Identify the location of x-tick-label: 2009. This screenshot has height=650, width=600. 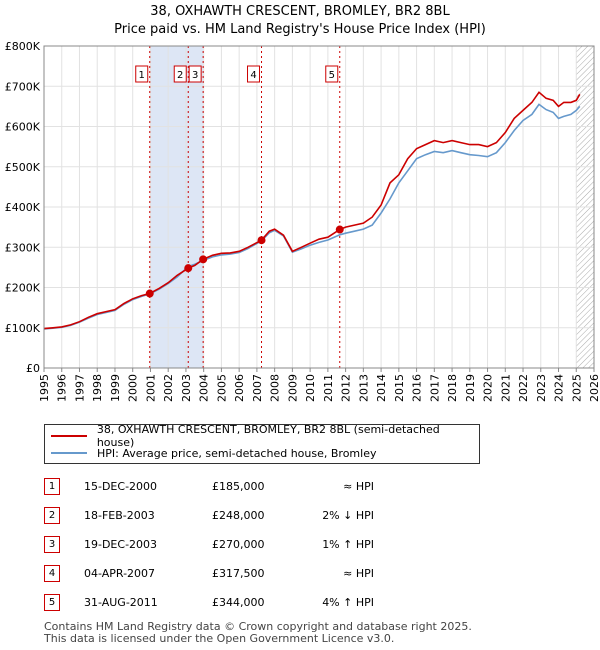
(292, 388).